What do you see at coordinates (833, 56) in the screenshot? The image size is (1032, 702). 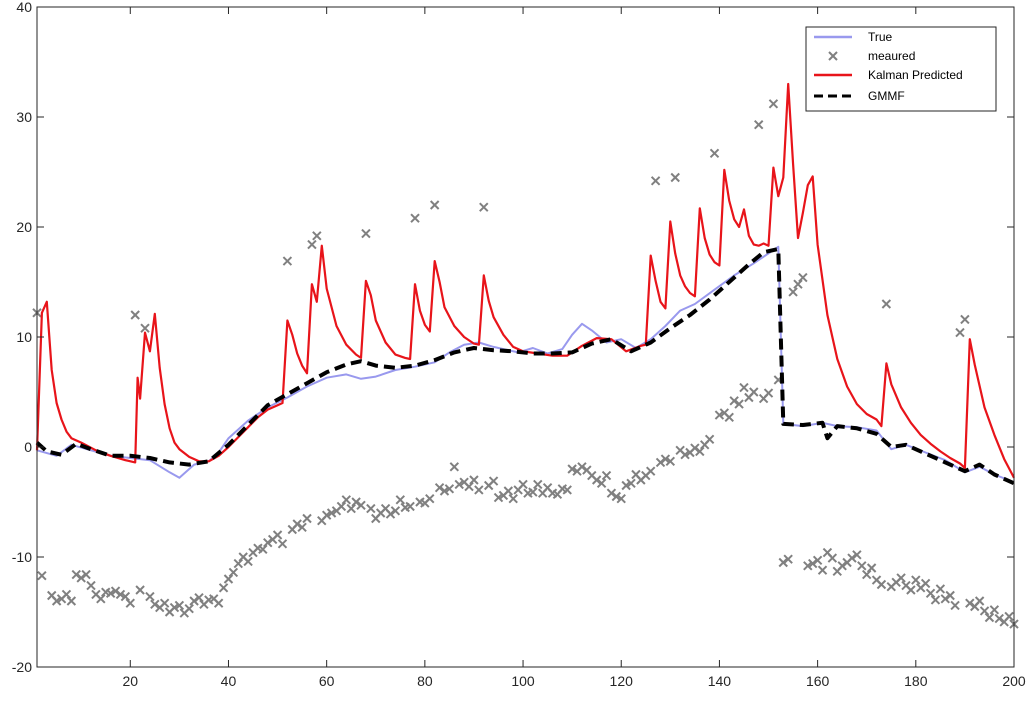 I see `legend-meaured-marker` at bounding box center [833, 56].